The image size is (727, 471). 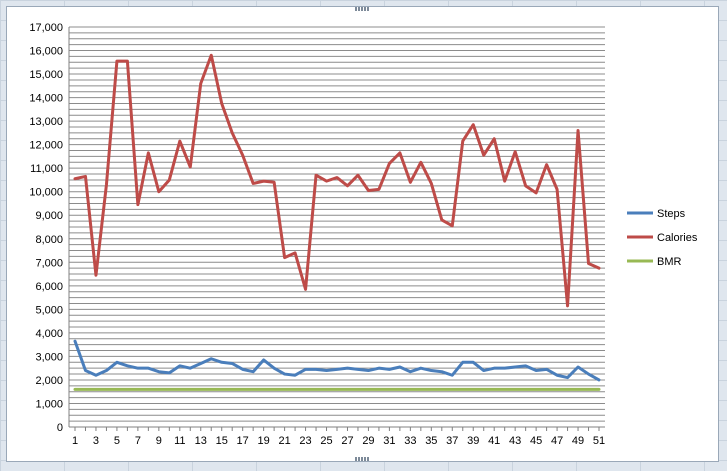 I want to click on x-tick-label: 37, so click(x=452, y=441).